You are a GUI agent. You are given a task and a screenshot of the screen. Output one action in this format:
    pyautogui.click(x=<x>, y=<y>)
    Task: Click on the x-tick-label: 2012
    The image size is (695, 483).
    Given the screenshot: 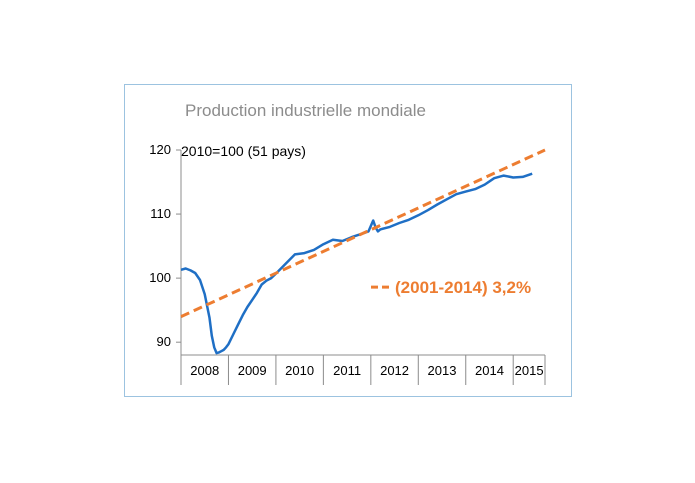 What is the action you would take?
    pyautogui.click(x=394, y=370)
    